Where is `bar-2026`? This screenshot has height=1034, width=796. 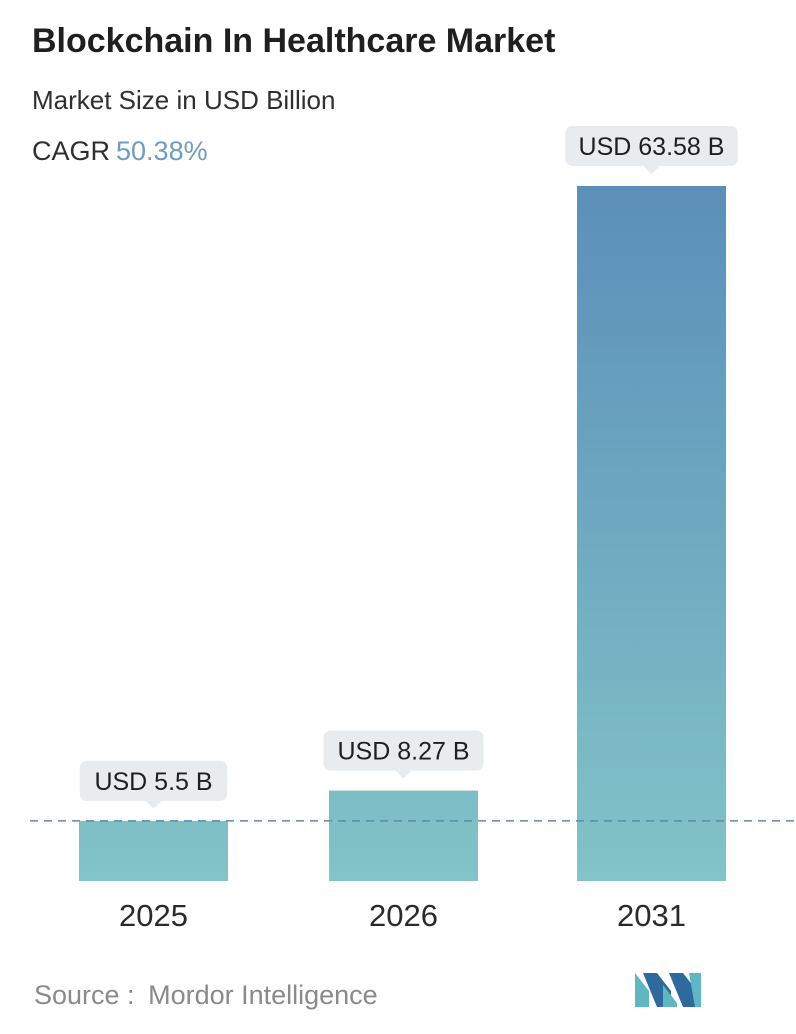
bar-2026 is located at coordinates (403, 835).